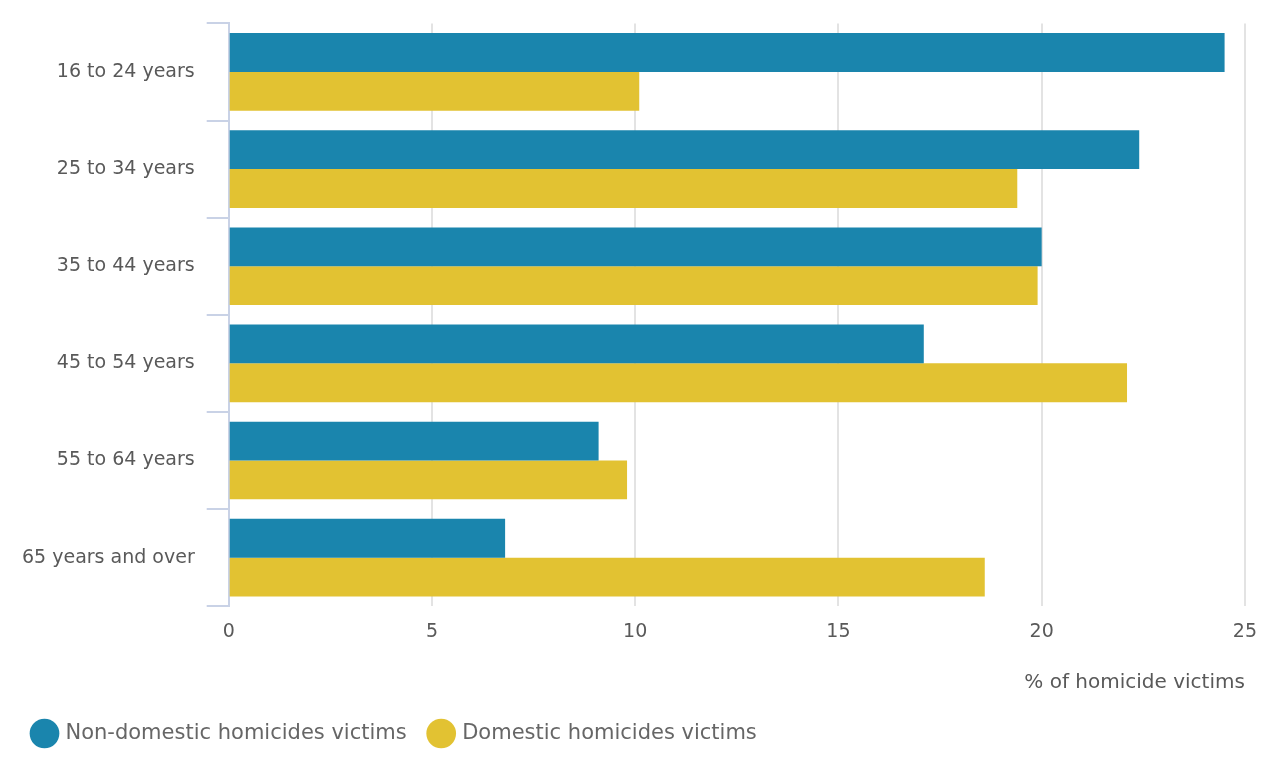 The image size is (1271, 758). I want to click on y-tick-label: 25 to 34 years, so click(125, 167).